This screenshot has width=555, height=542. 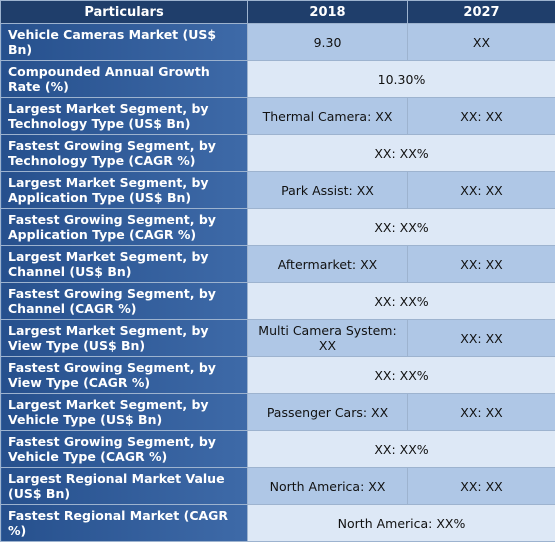 I want to click on header-row: Particulars 2018 2027, so click(x=278, y=12).